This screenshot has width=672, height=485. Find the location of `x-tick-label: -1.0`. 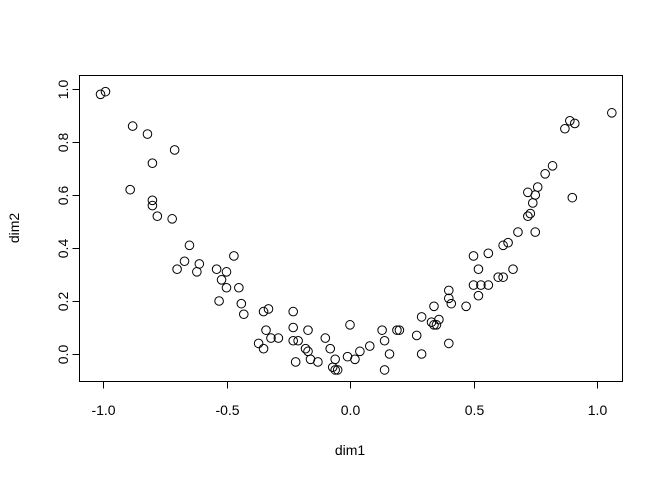

x-tick-label: -1.0 is located at coordinates (103, 410).